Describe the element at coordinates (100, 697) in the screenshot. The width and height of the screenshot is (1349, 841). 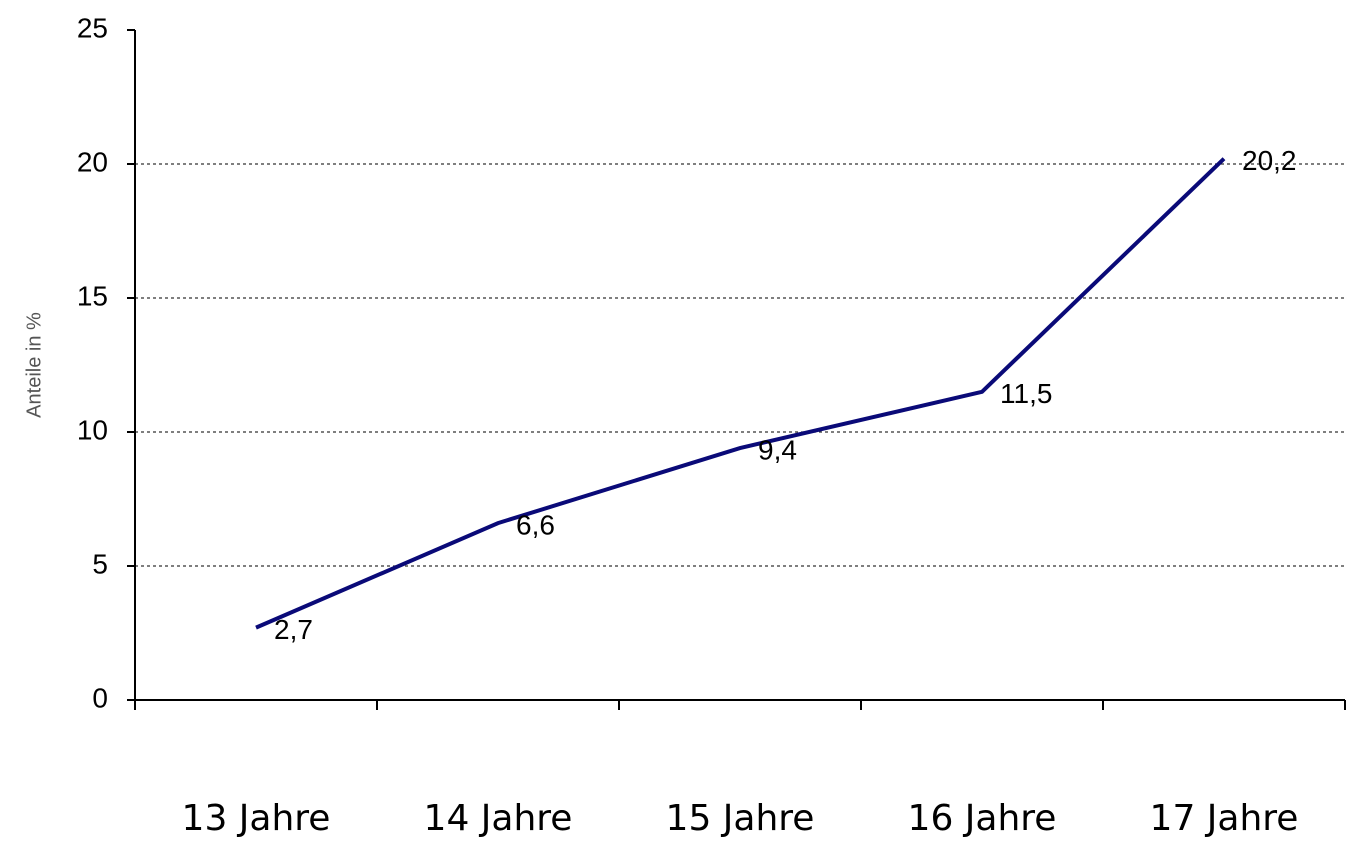
I see `y-tick-label: 0` at that location.